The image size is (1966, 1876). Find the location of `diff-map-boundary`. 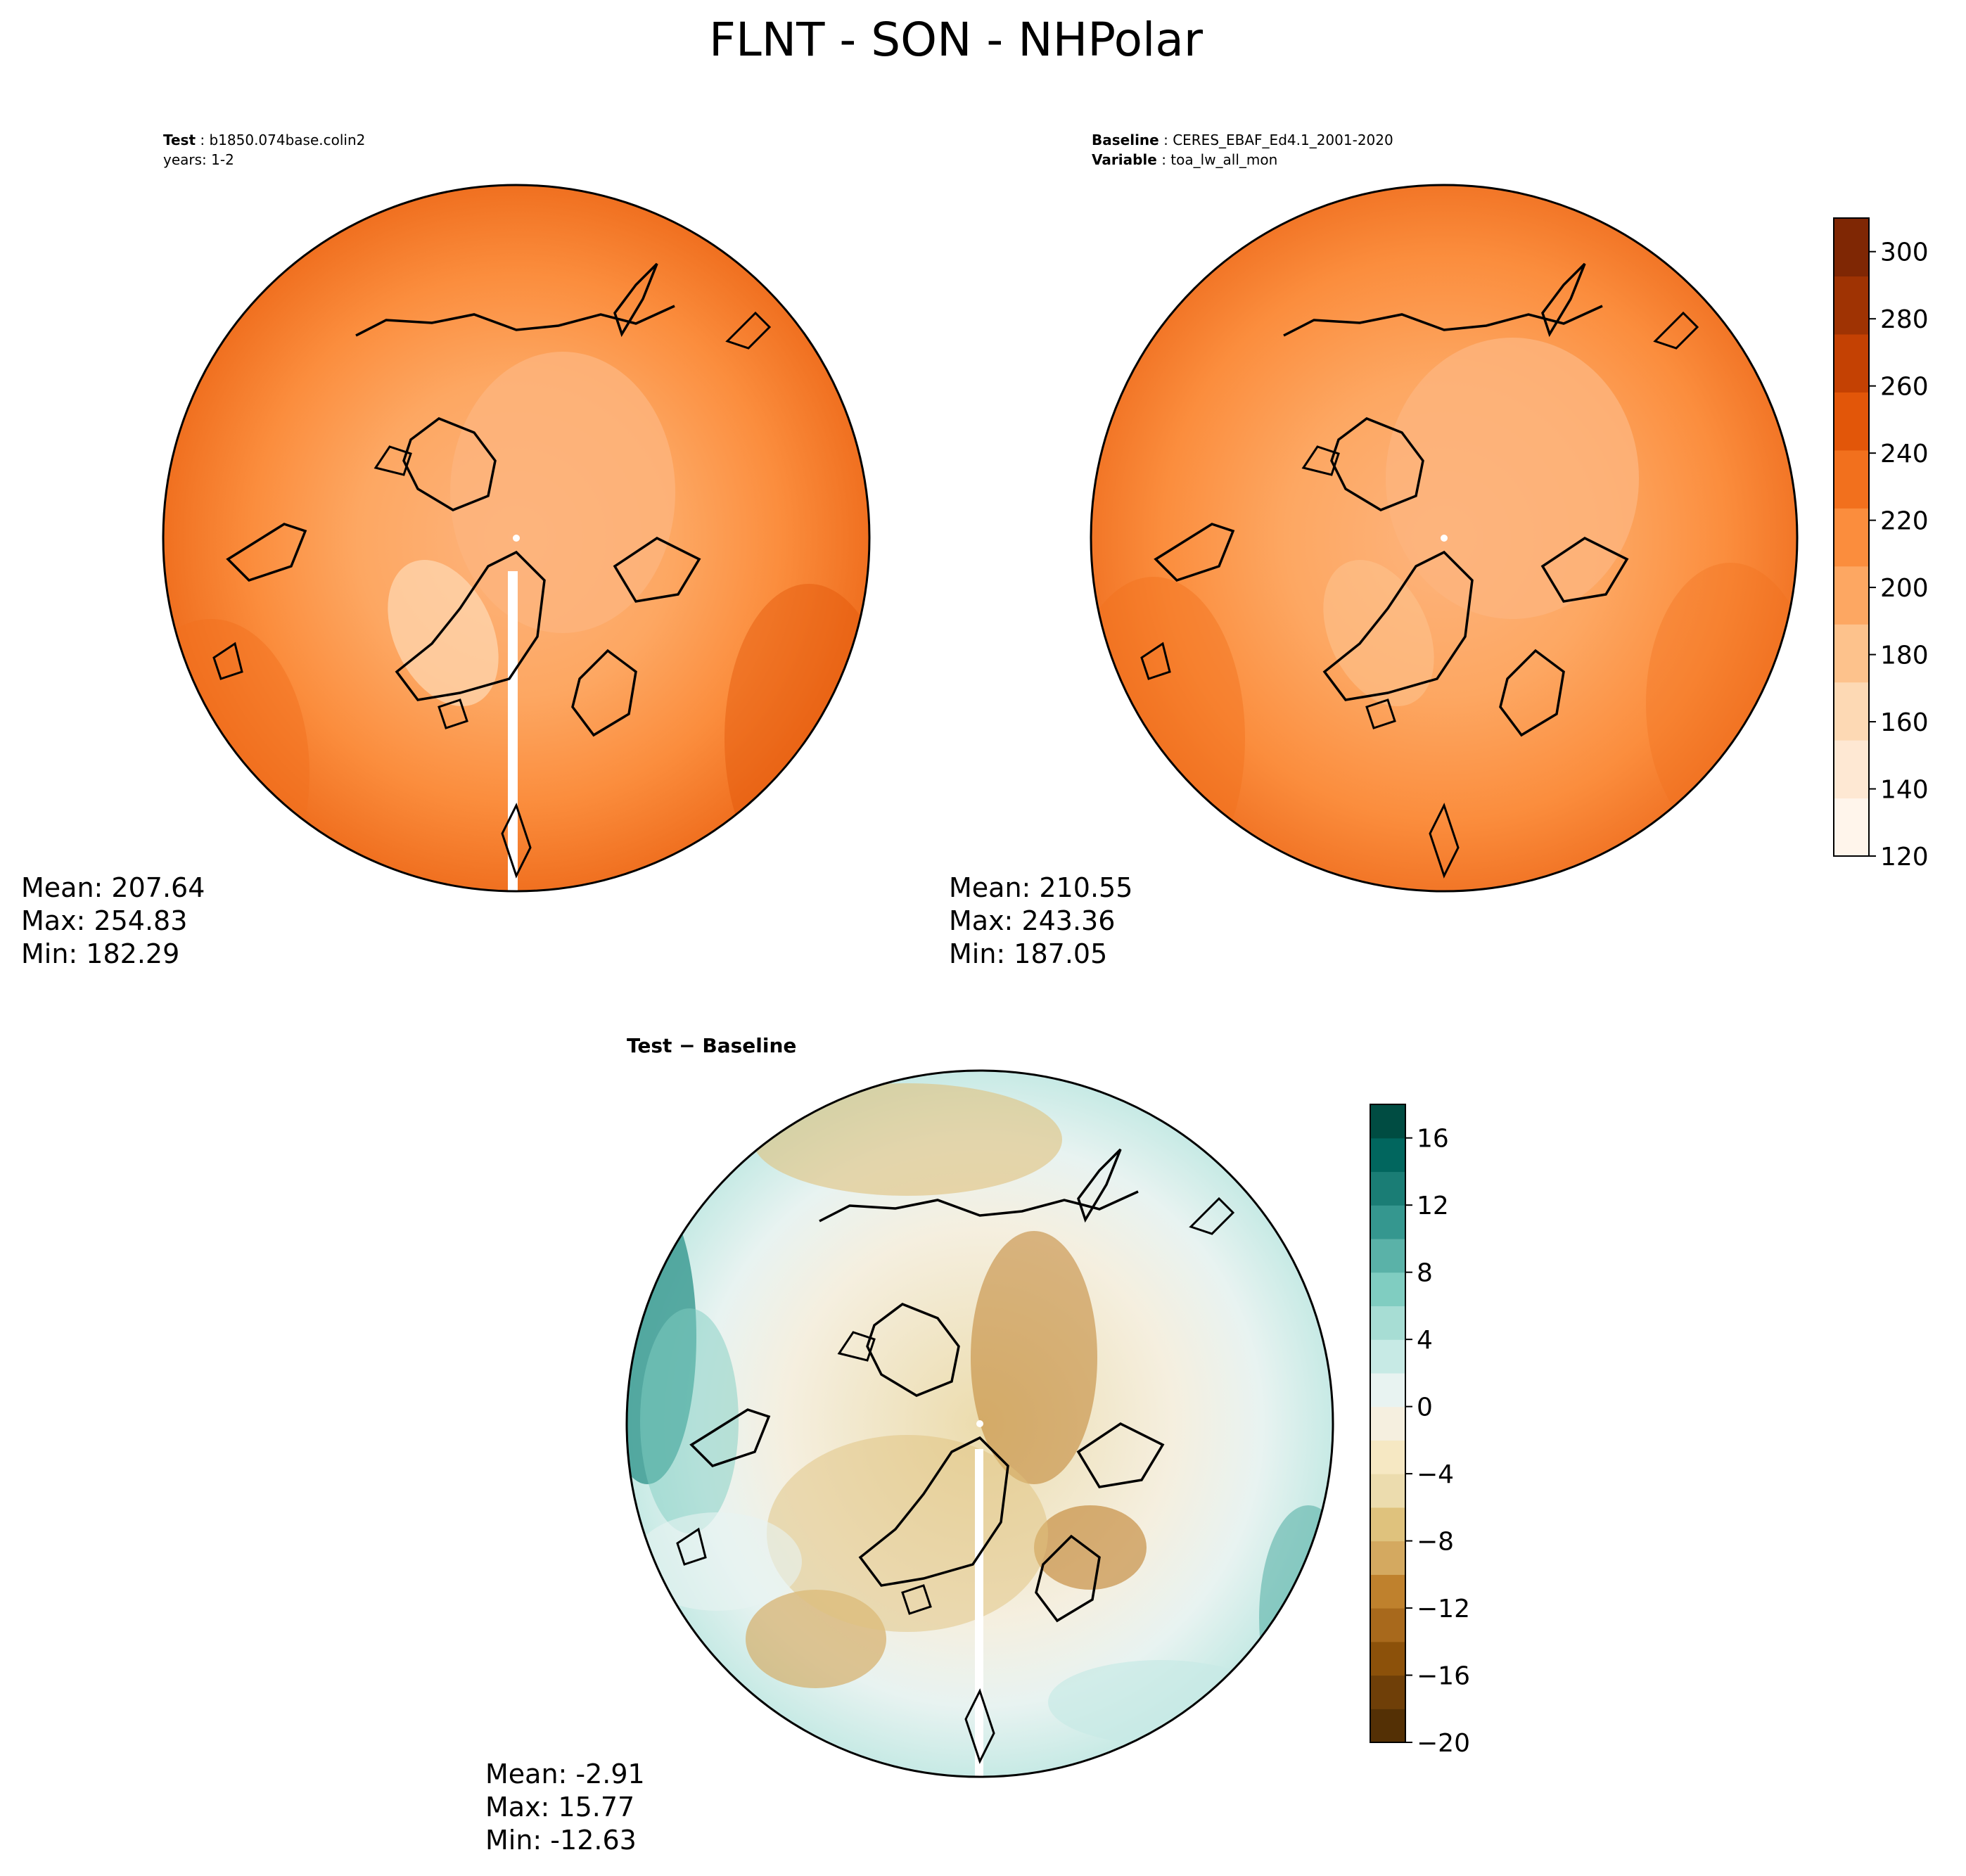

diff-map-boundary is located at coordinates (979, 1423).